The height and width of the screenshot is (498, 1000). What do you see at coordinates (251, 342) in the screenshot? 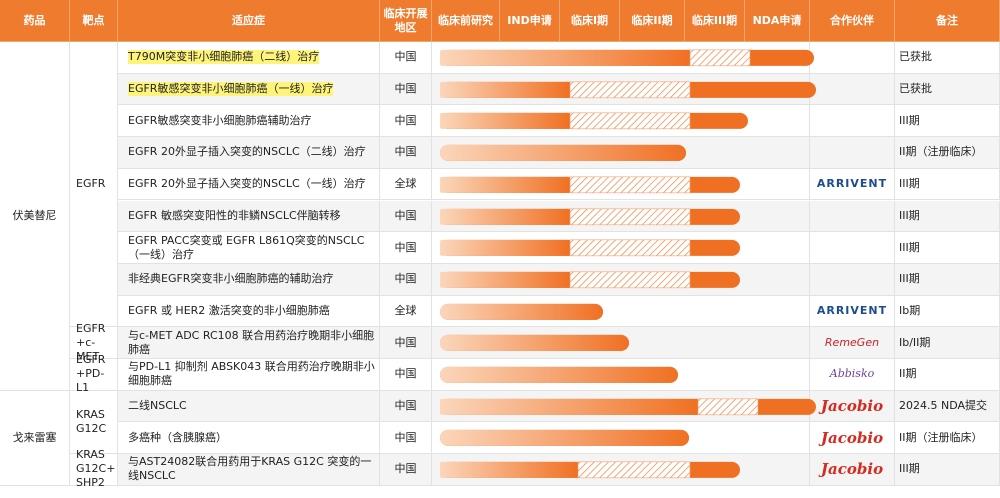
I see `indication-cell-text: 与c-MET ADC RC108 联合用药治疗晚期非小细胞肺癌` at bounding box center [251, 342].